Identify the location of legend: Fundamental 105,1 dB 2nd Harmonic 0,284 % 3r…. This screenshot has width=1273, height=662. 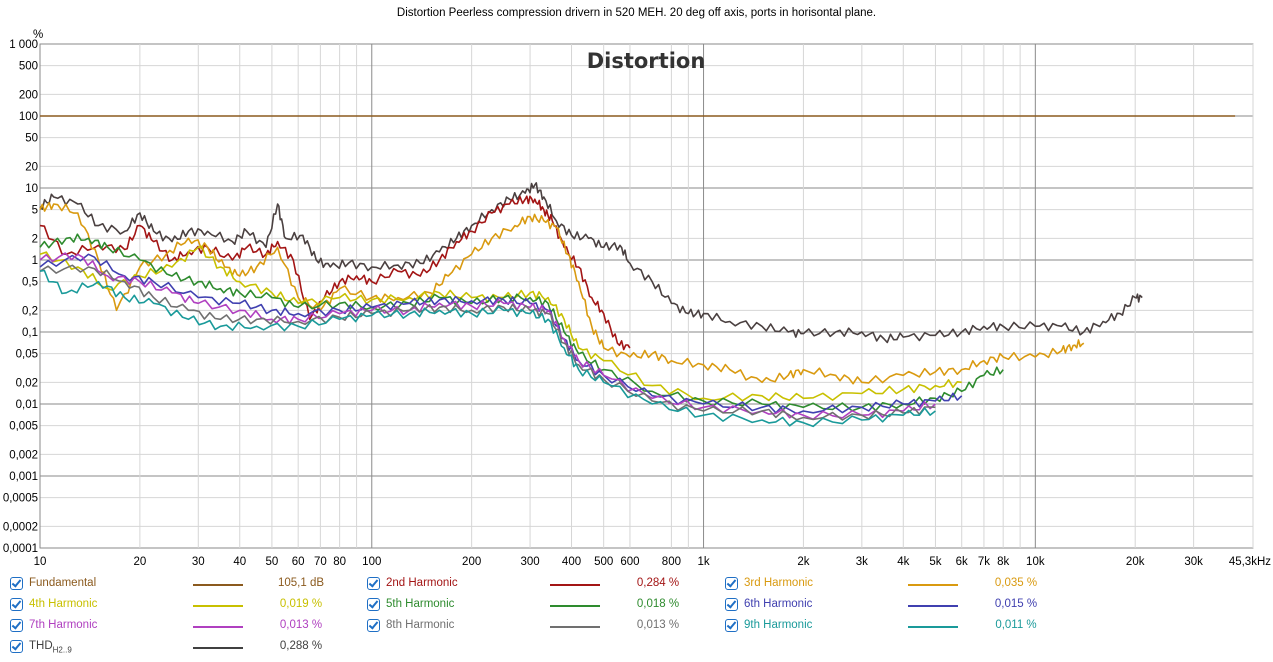
(636, 617).